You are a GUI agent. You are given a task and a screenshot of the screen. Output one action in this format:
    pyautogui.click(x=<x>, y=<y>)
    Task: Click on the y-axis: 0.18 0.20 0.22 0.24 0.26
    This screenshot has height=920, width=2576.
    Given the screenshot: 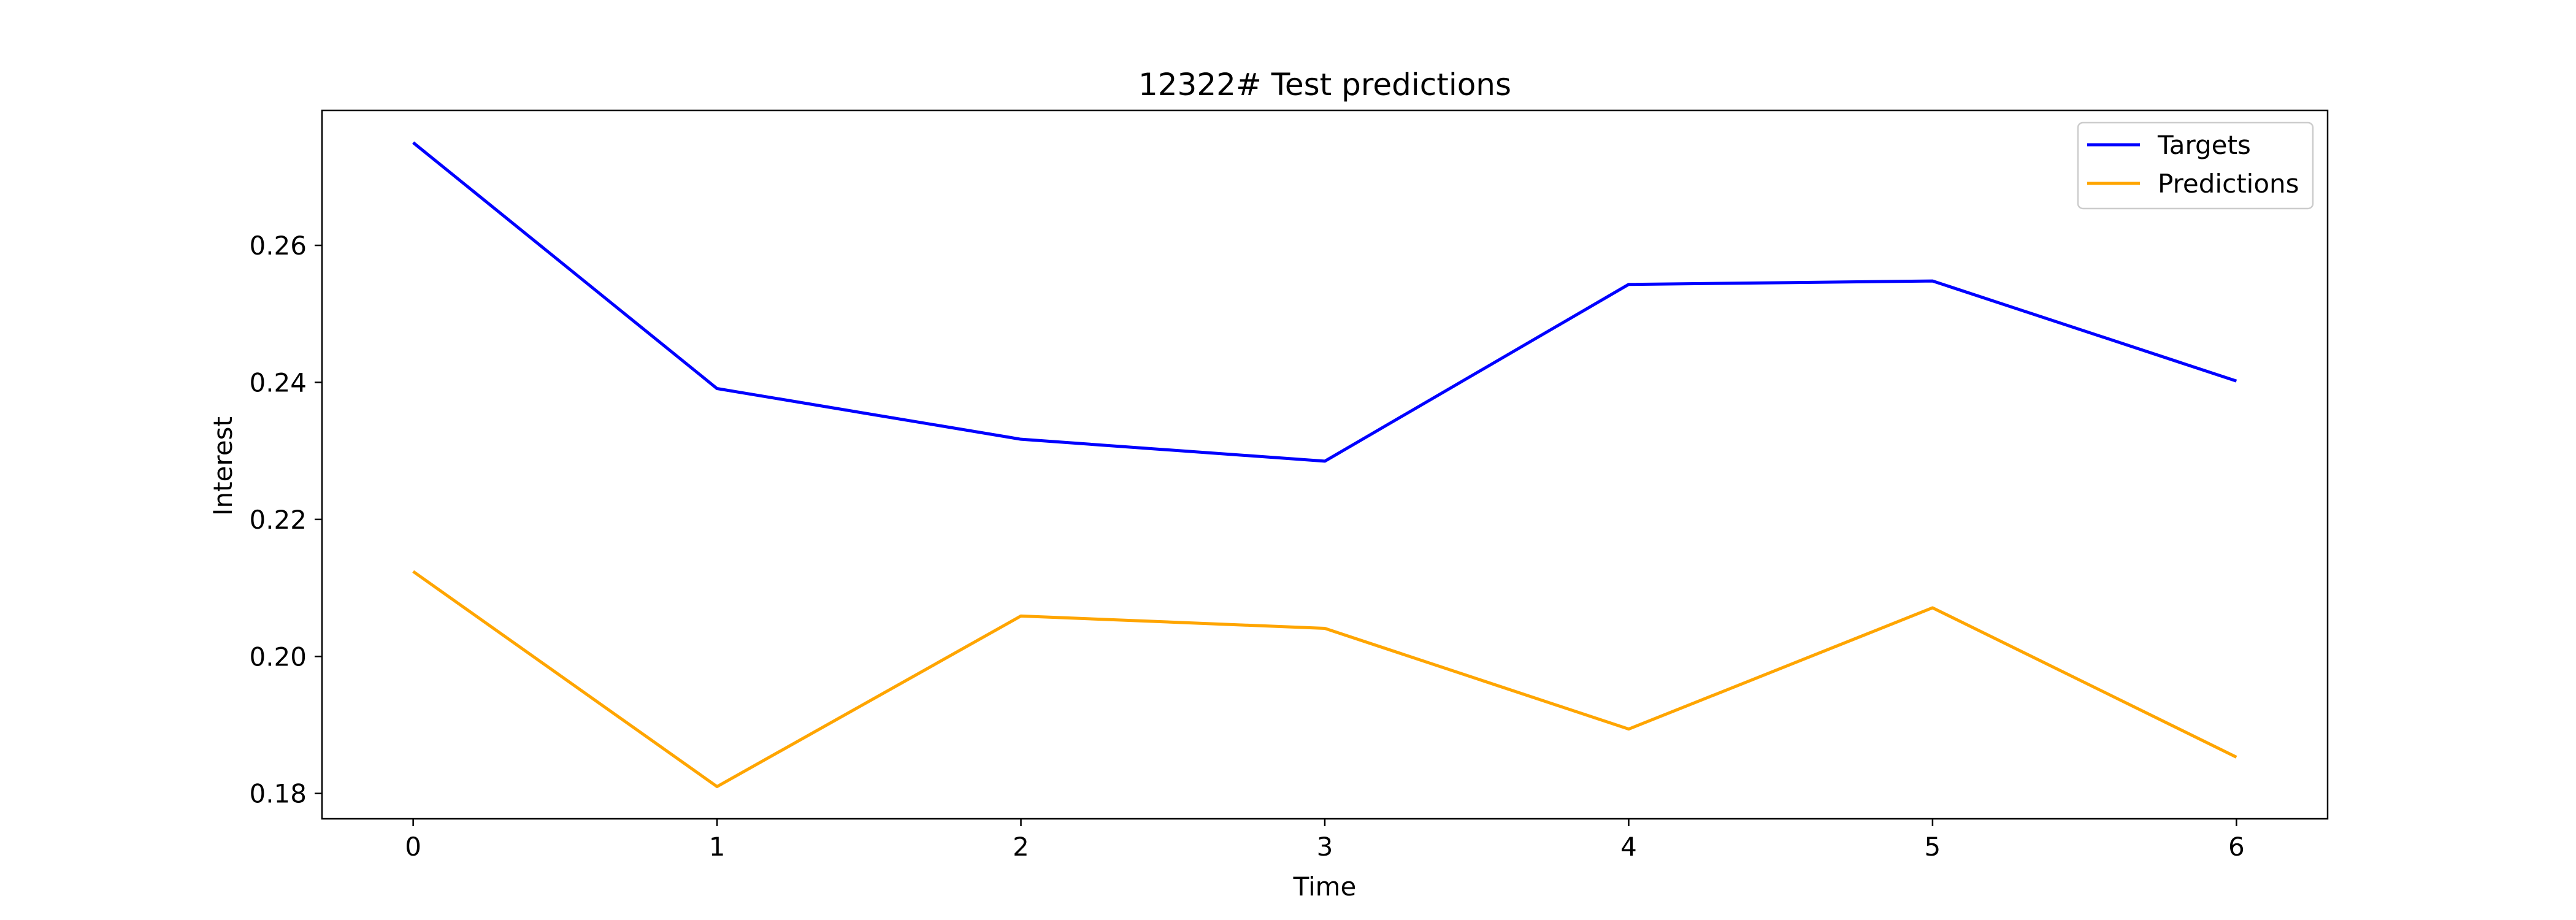 What is the action you would take?
    pyautogui.click(x=285, y=520)
    